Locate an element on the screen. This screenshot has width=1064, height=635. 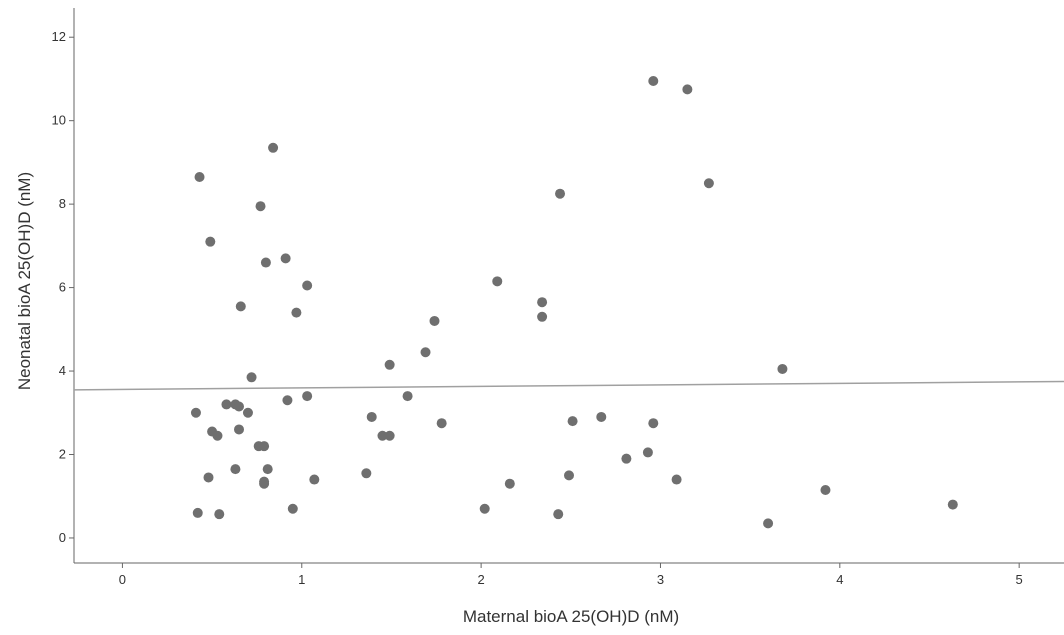
y-tick-label: 10 is located at coordinates (59, 120).